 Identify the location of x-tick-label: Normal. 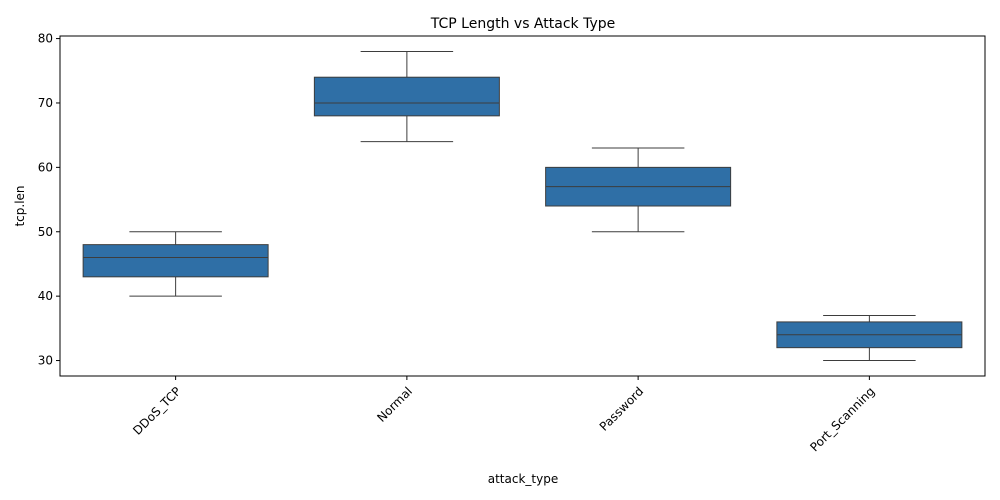
(394, 404).